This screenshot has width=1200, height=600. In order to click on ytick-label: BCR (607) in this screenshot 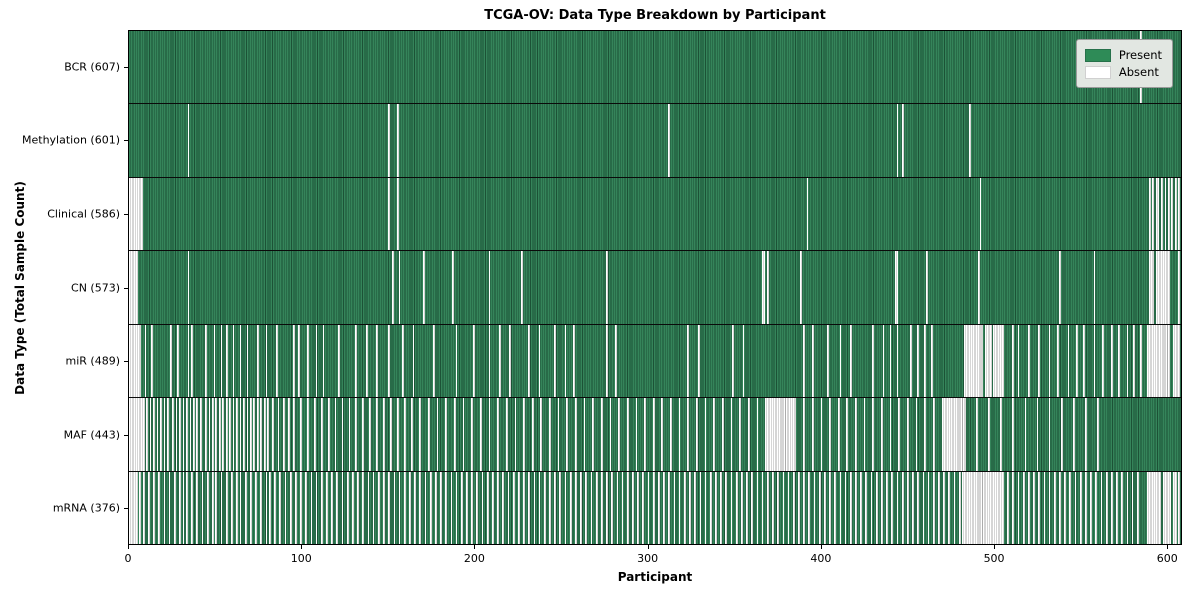, I will do `click(92, 67)`.